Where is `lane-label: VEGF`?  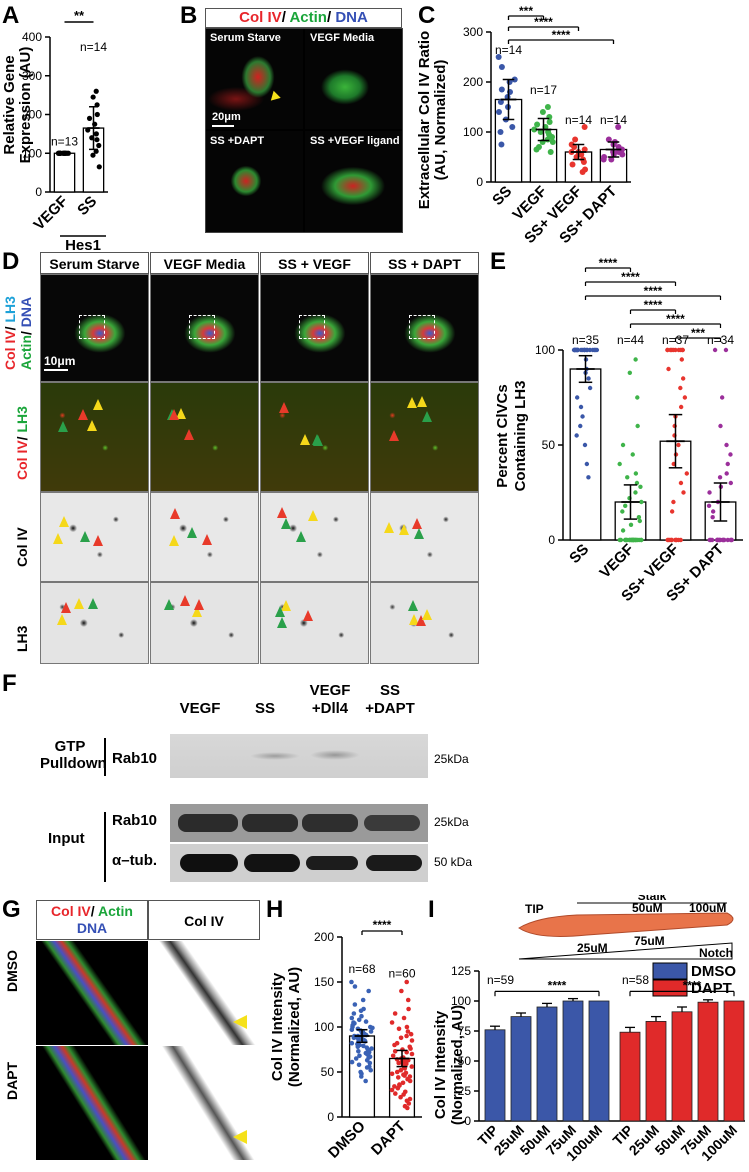 lane-label: VEGF is located at coordinates (200, 709).